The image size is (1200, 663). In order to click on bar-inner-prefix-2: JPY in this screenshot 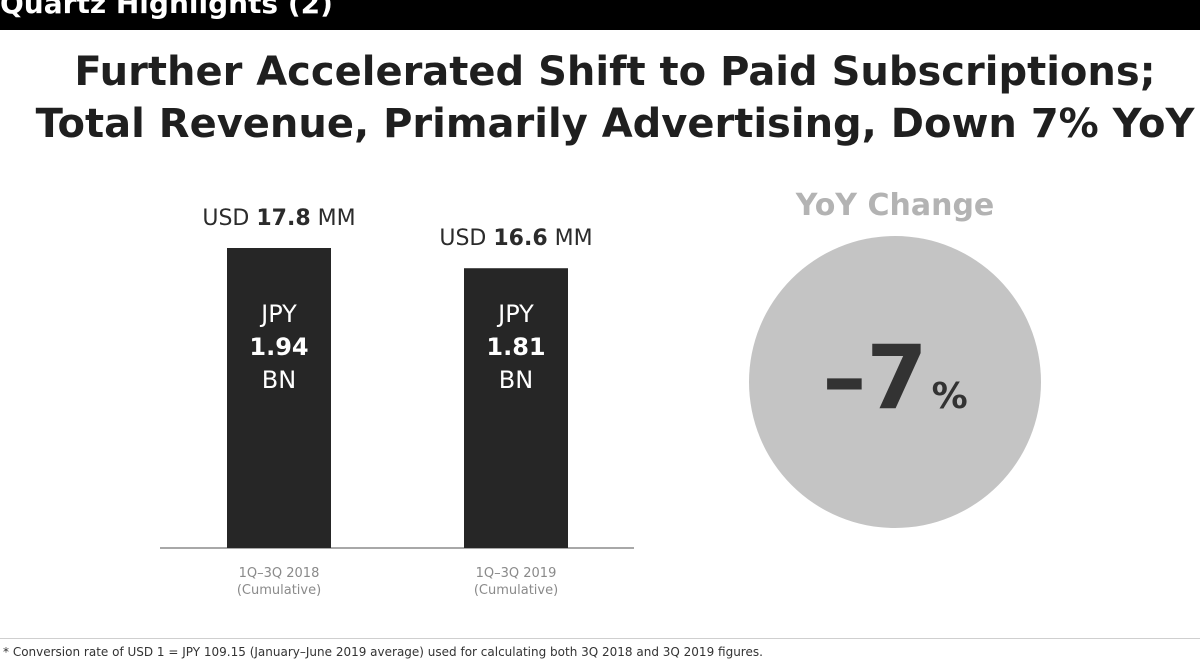, I will do `click(515, 314)`.